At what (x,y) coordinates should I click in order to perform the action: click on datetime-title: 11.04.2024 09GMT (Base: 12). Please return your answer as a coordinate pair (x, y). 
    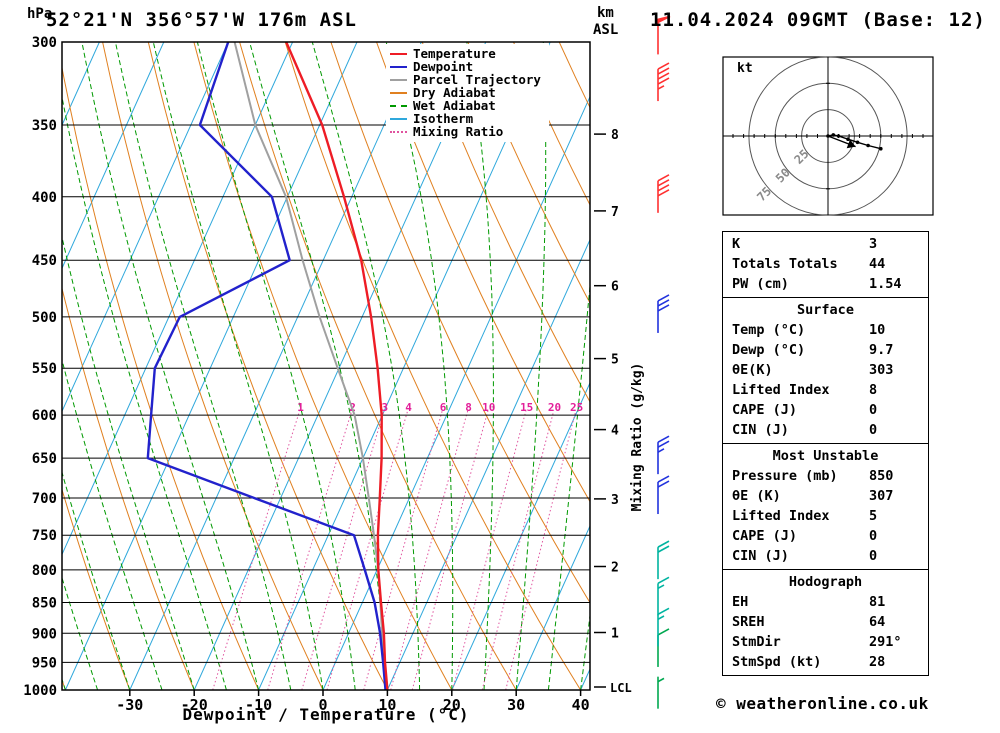
    Looking at the image, I should click on (818, 20).